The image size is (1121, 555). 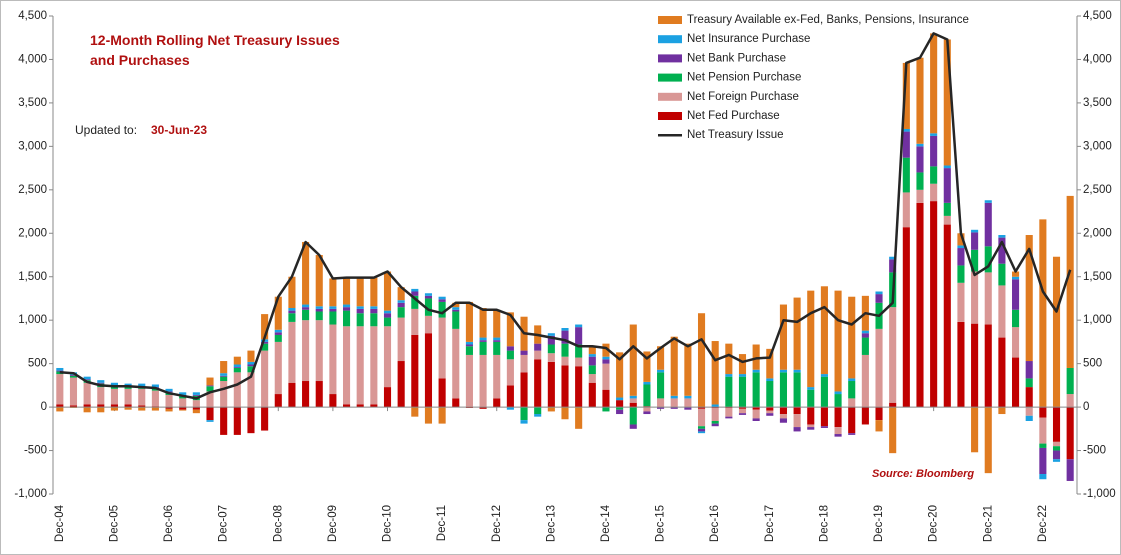 I want to click on legend-label: Net Bank Purchase, so click(x=736, y=58).